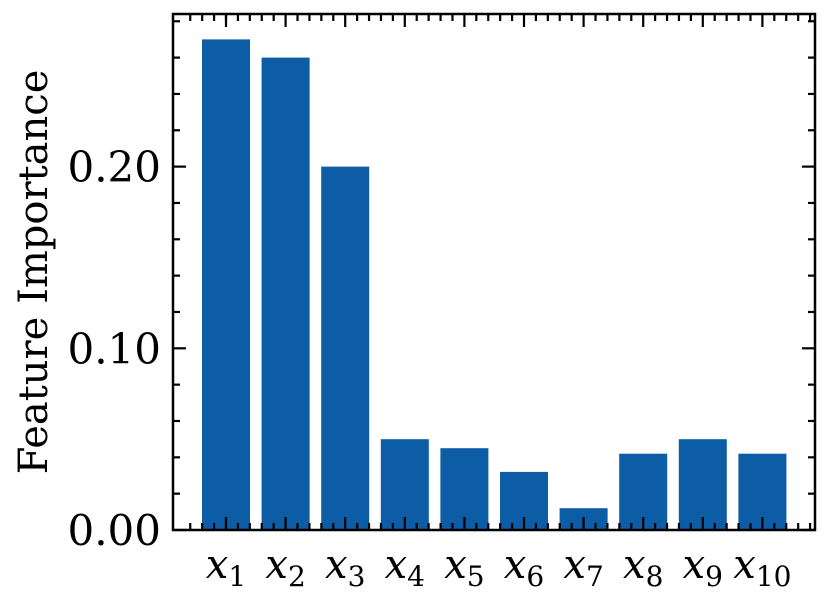 The width and height of the screenshot is (830, 601). What do you see at coordinates (345, 567) in the screenshot?
I see `x-tick-label: x3` at bounding box center [345, 567].